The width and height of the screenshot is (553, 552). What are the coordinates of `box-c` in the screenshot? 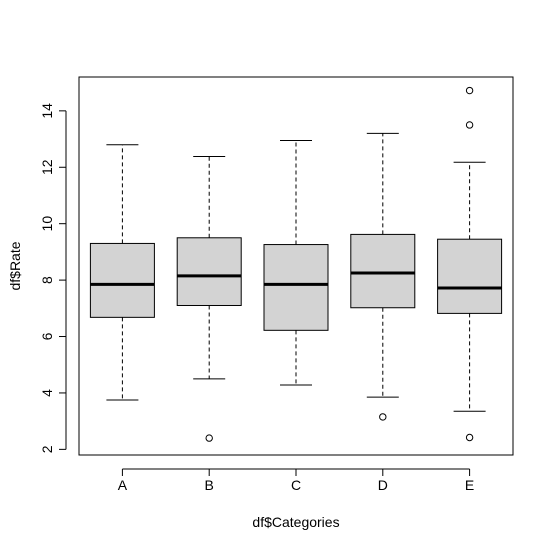 It's located at (296, 262).